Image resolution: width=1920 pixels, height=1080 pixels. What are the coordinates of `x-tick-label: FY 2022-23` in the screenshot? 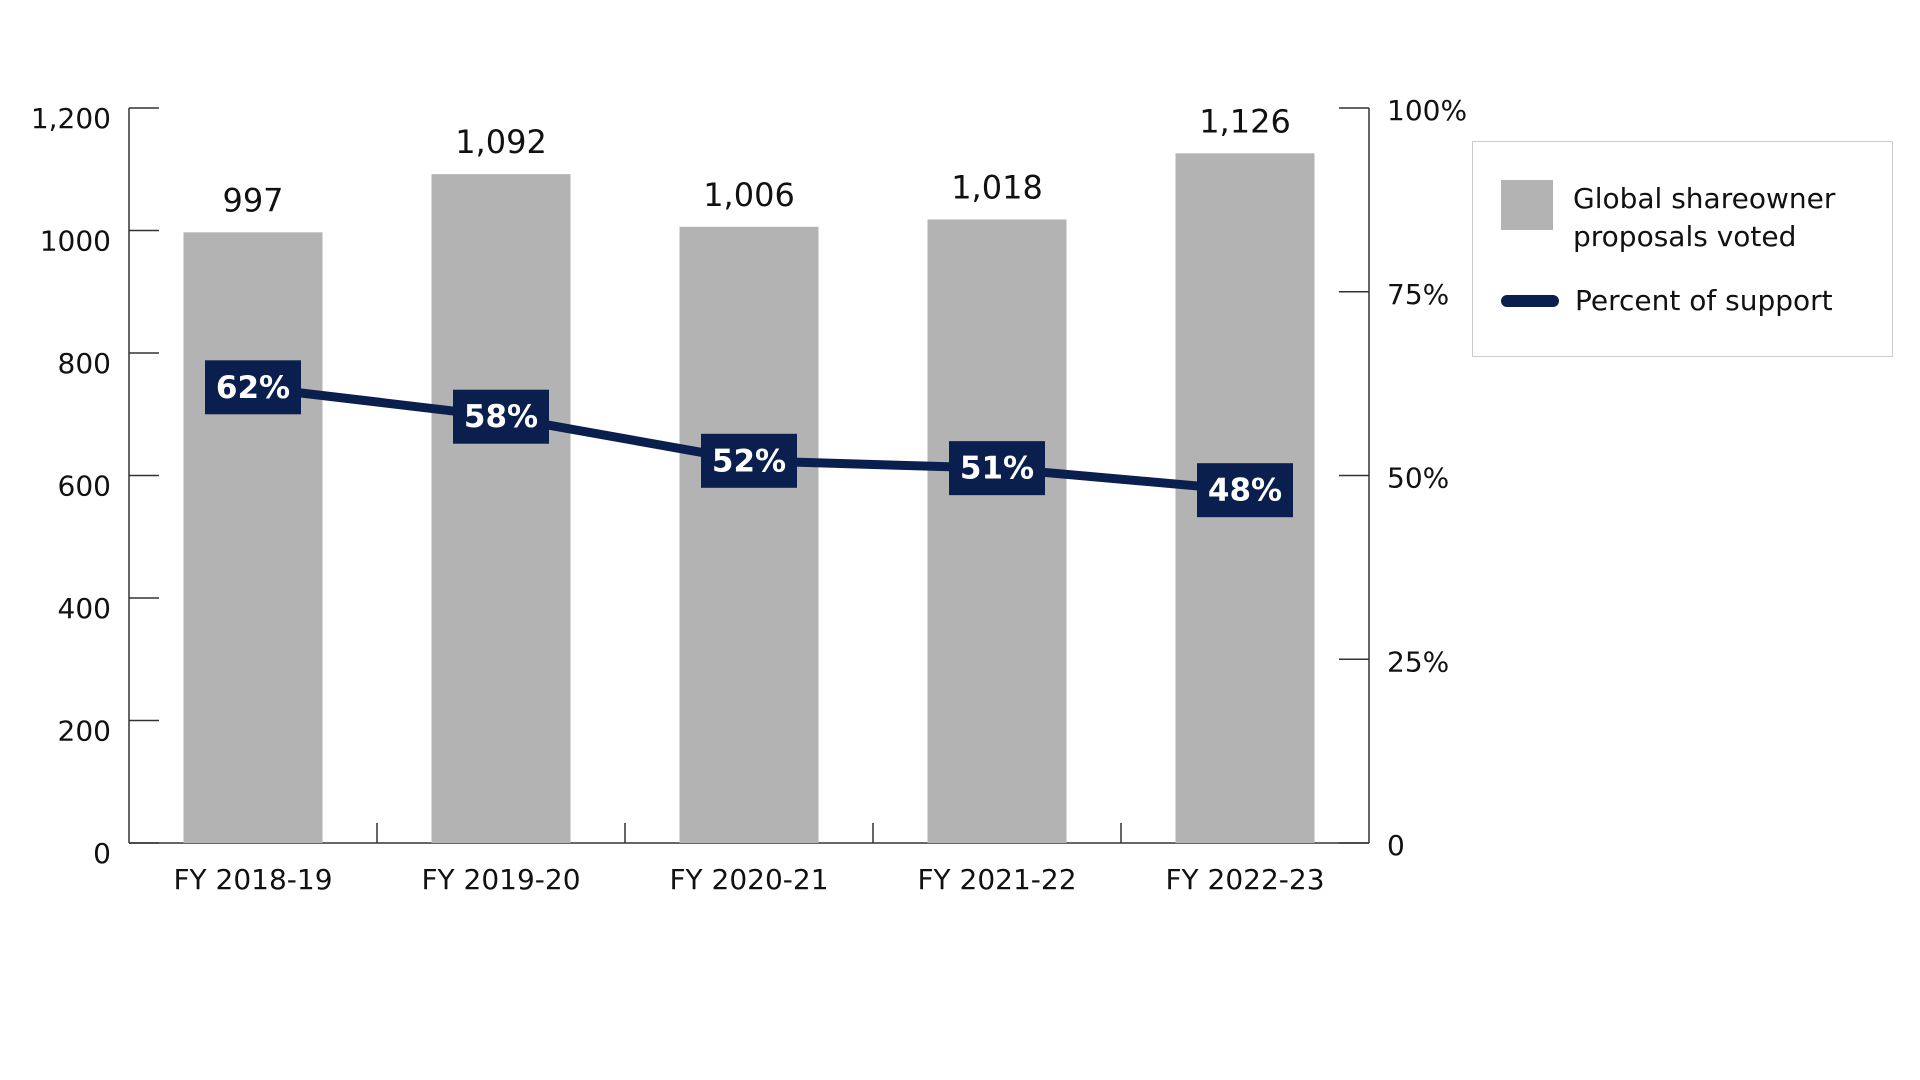 It's located at (1244, 879).